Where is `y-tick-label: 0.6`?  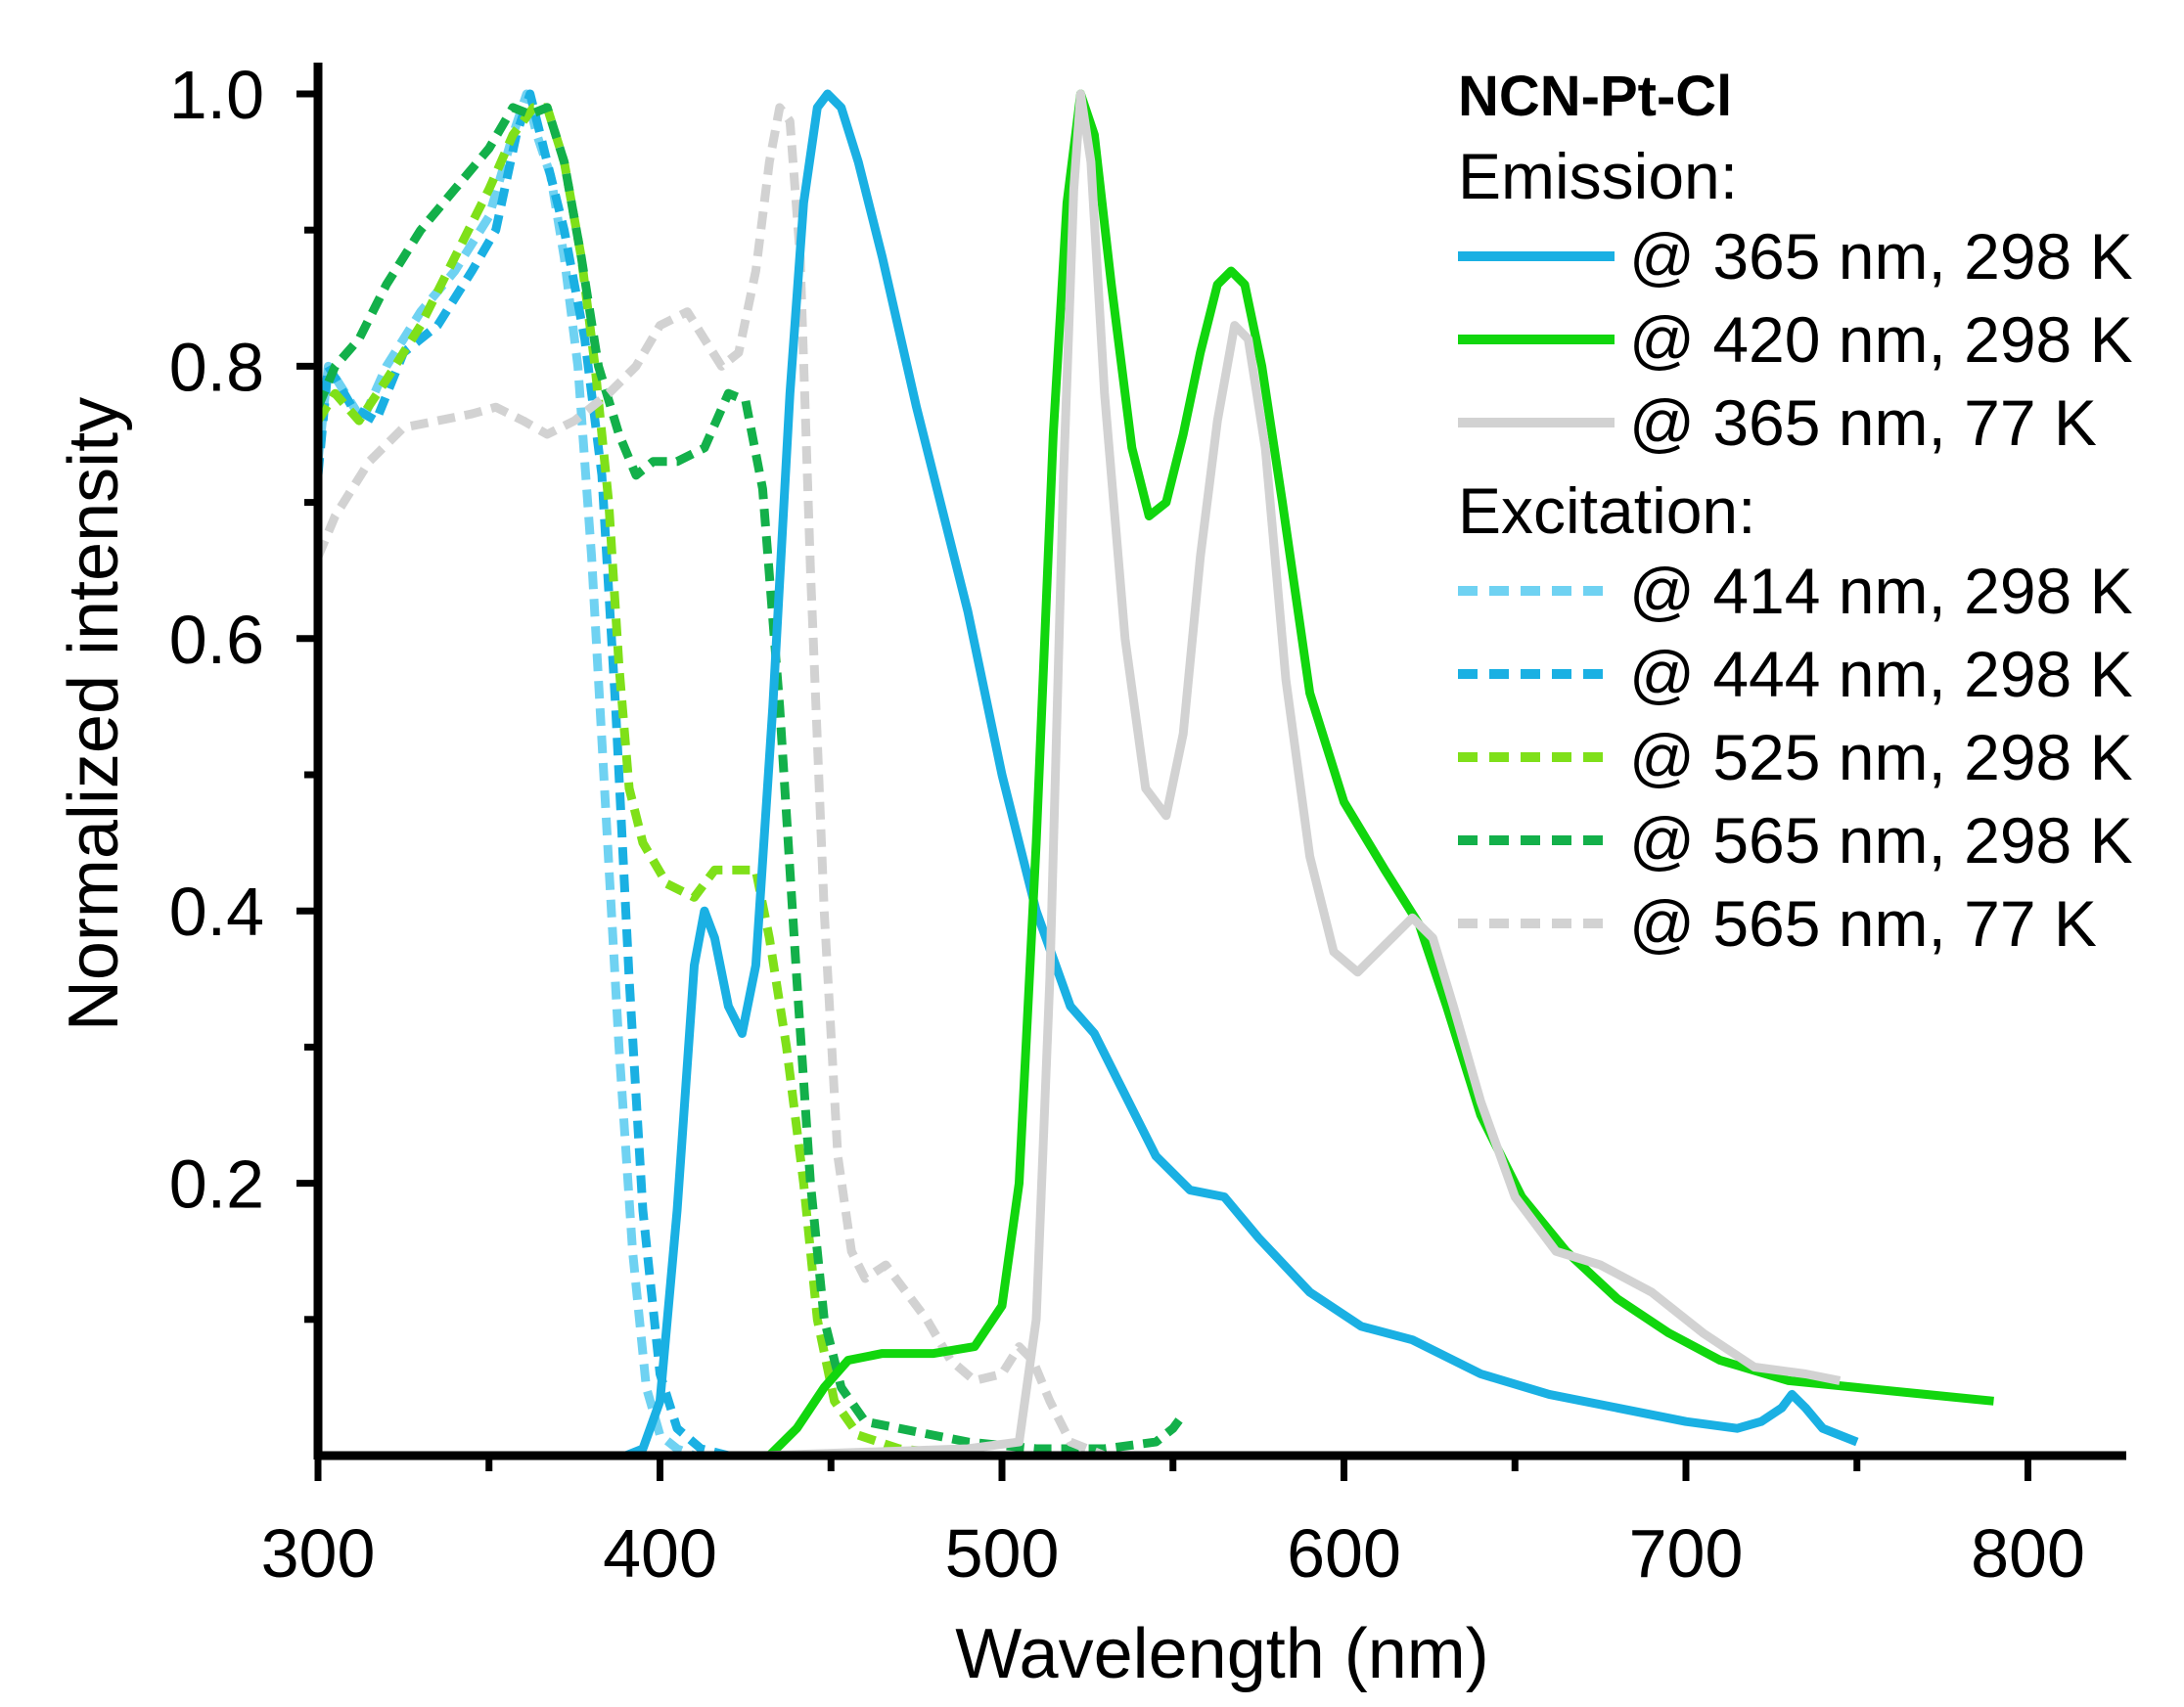
y-tick-label: 0.6 is located at coordinates (216, 640).